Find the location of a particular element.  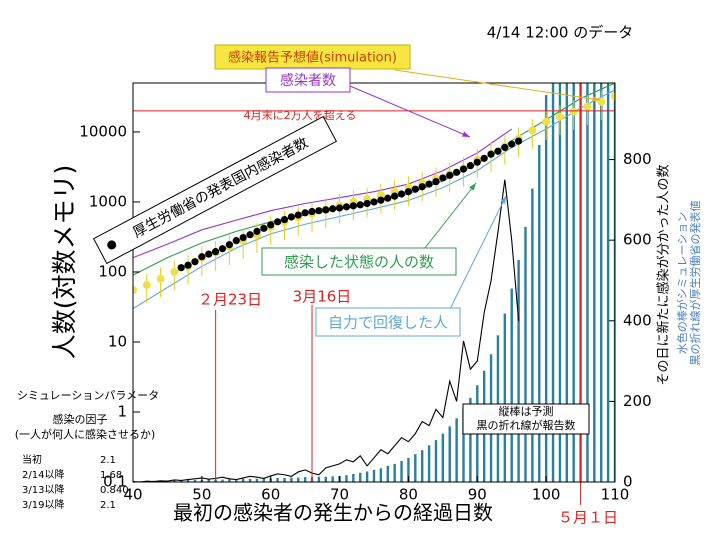

params-subtitle: 感染の因子 is located at coordinates (80, 419).